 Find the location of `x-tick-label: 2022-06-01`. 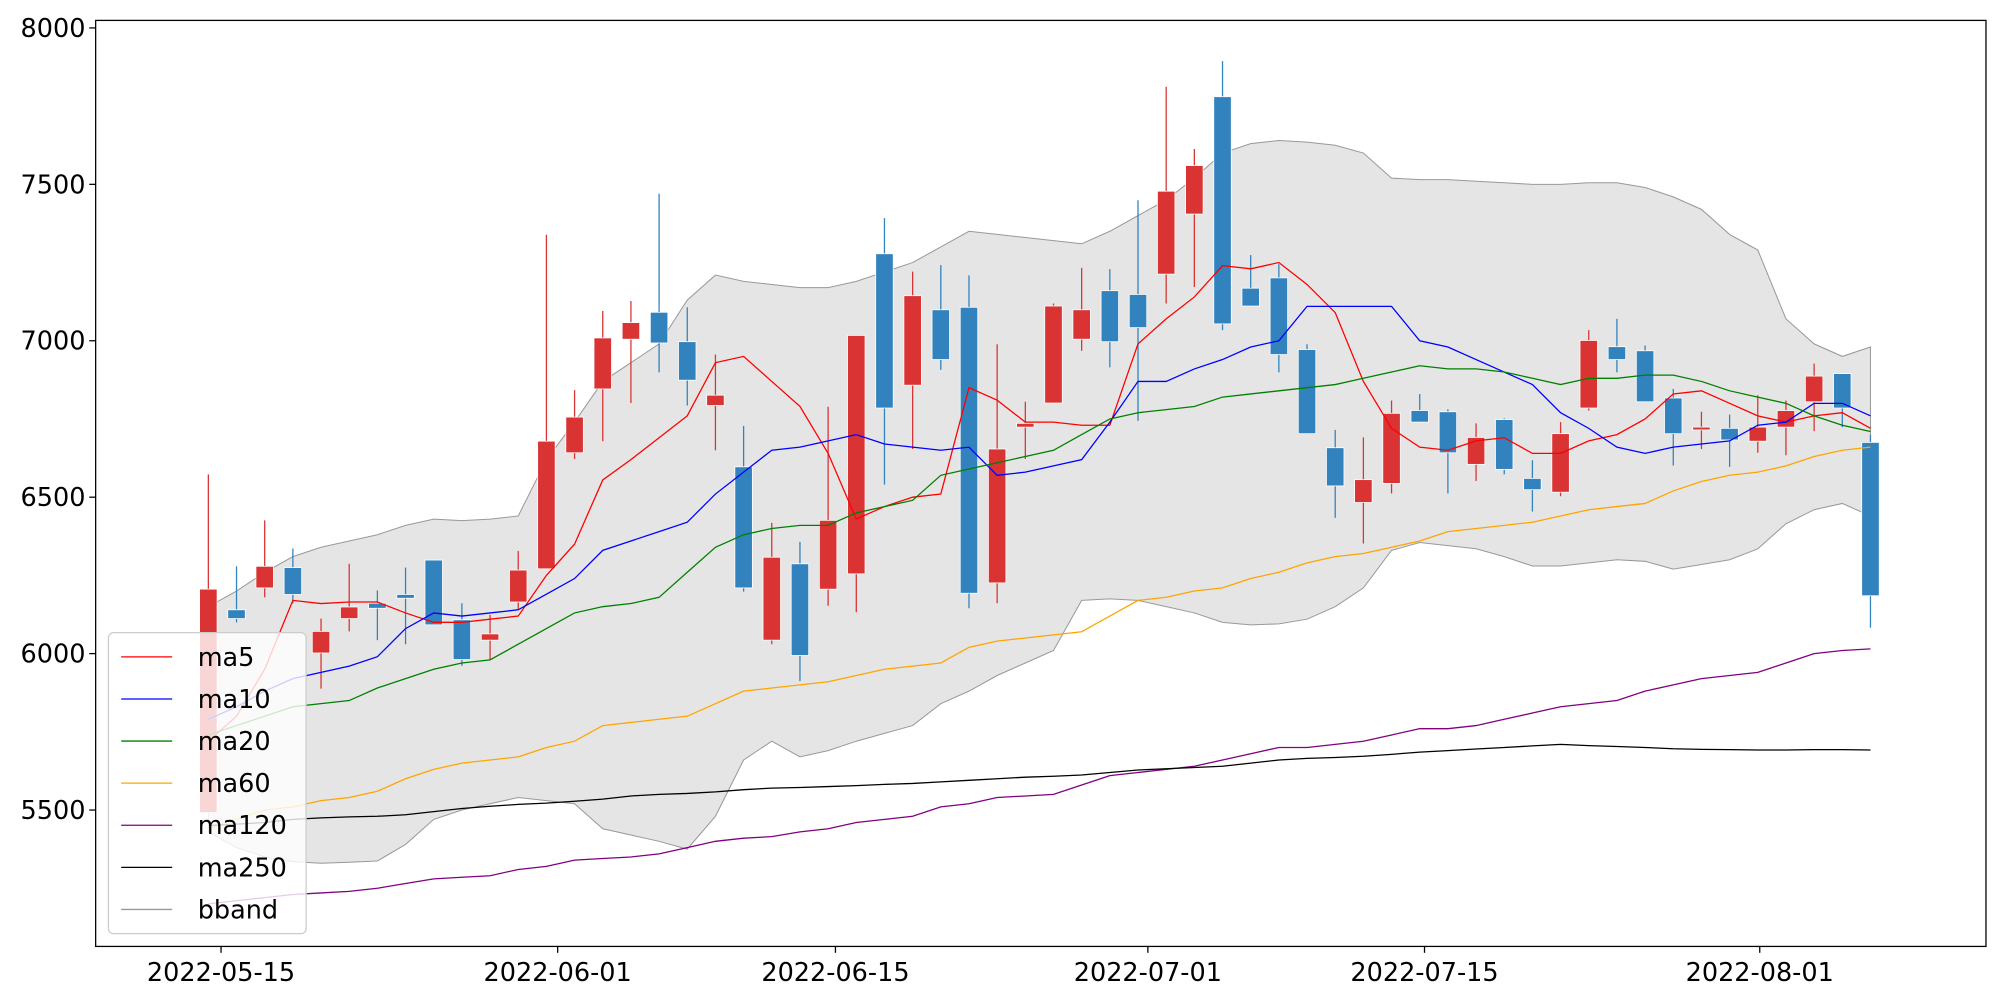

x-tick-label: 2022-06-01 is located at coordinates (558, 973).